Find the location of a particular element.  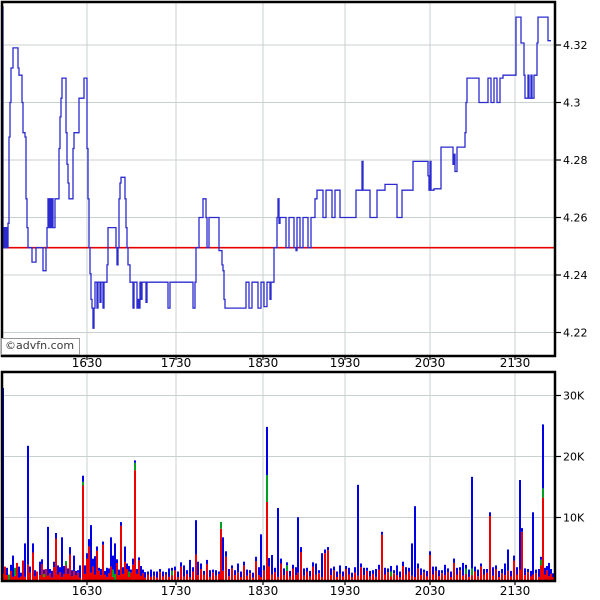

time-axis-label: 2030 is located at coordinates (430, 363).